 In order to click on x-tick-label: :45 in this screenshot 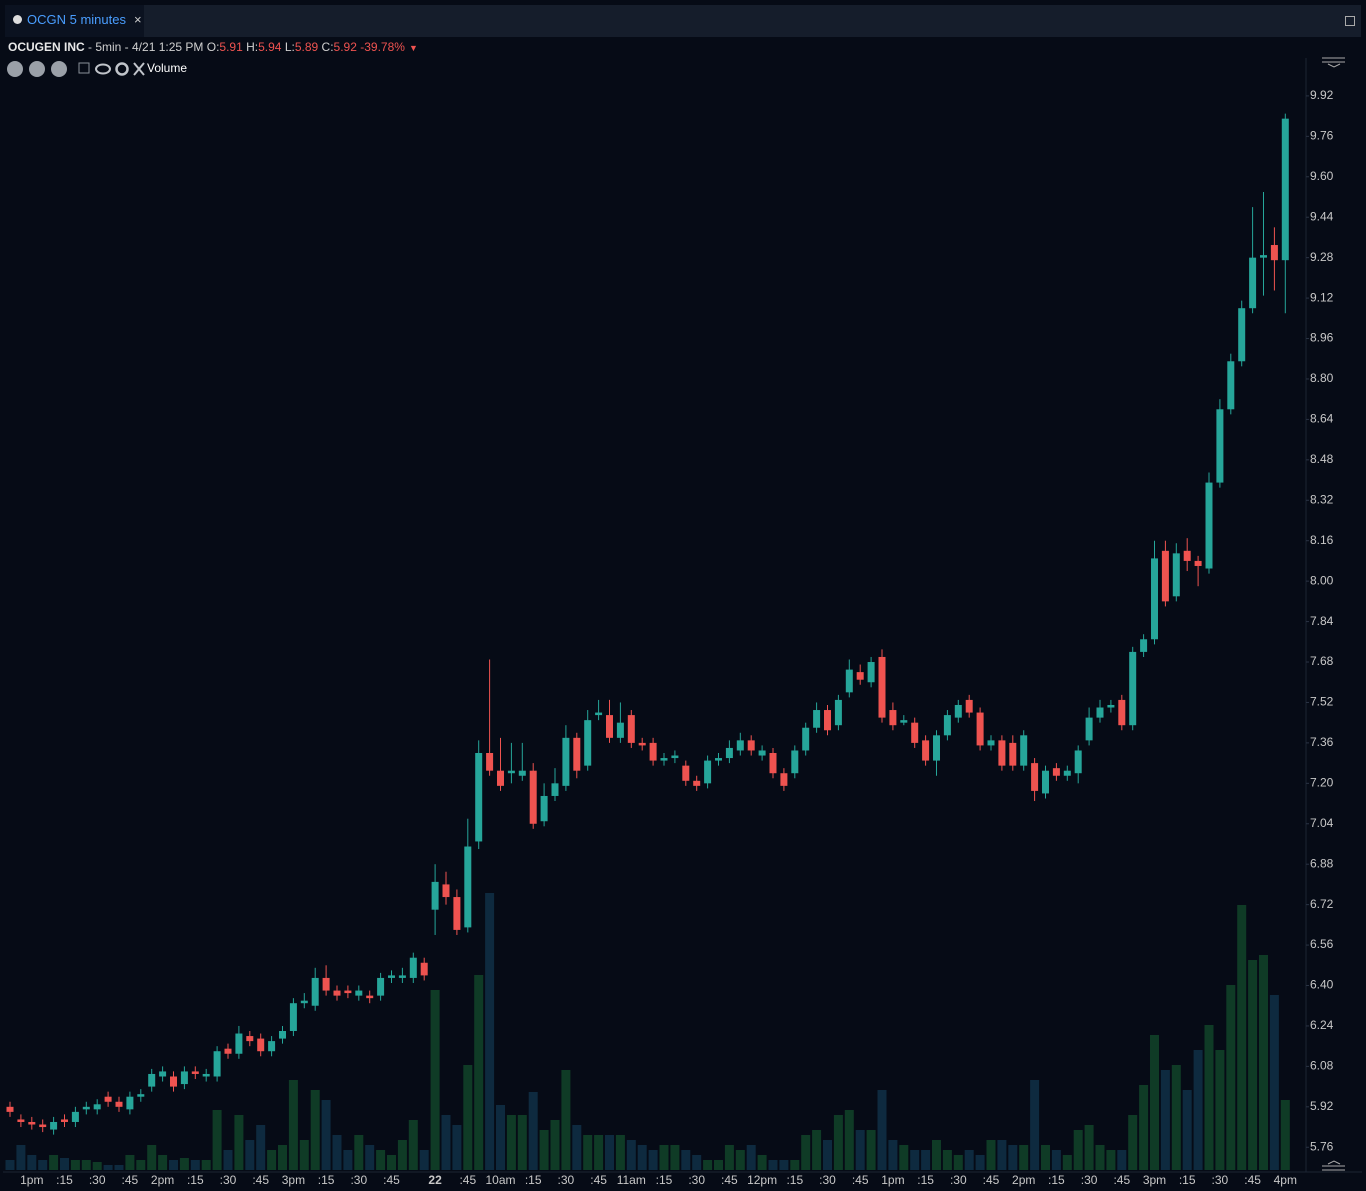, I will do `click(860, 1180)`.